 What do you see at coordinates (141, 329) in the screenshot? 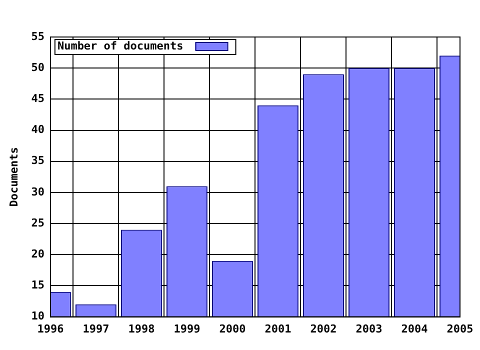
I see `x-tick-label: 1998` at bounding box center [141, 329].